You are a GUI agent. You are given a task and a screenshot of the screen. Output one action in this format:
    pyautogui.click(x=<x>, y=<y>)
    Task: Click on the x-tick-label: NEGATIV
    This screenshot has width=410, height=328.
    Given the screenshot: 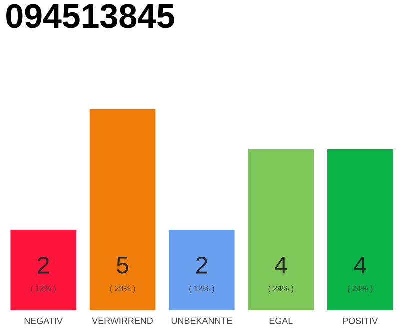 What is the action you would take?
    pyautogui.click(x=43, y=321)
    